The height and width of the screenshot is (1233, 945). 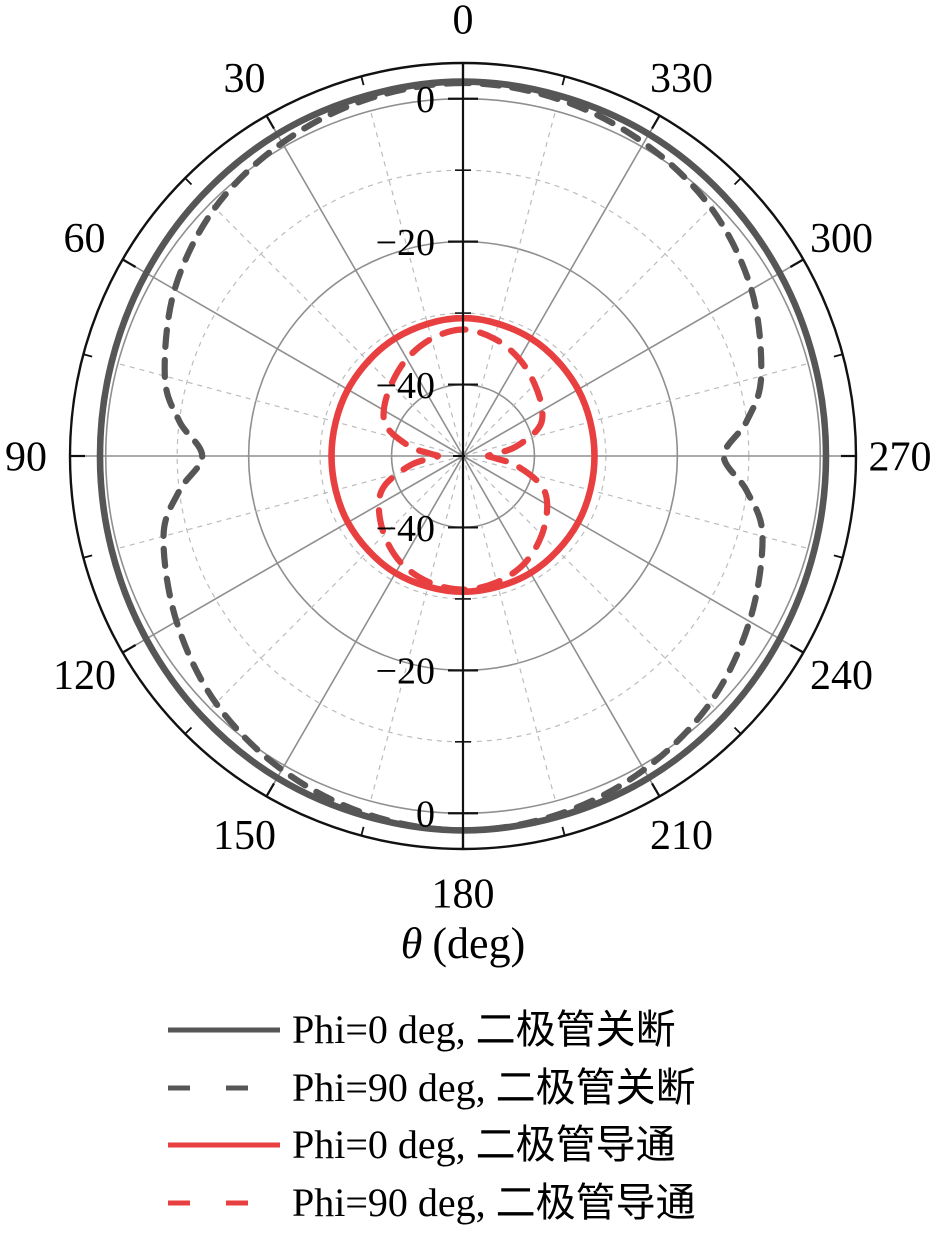 What do you see at coordinates (681, 836) in the screenshot?
I see `theta-tick-label: 210` at bounding box center [681, 836].